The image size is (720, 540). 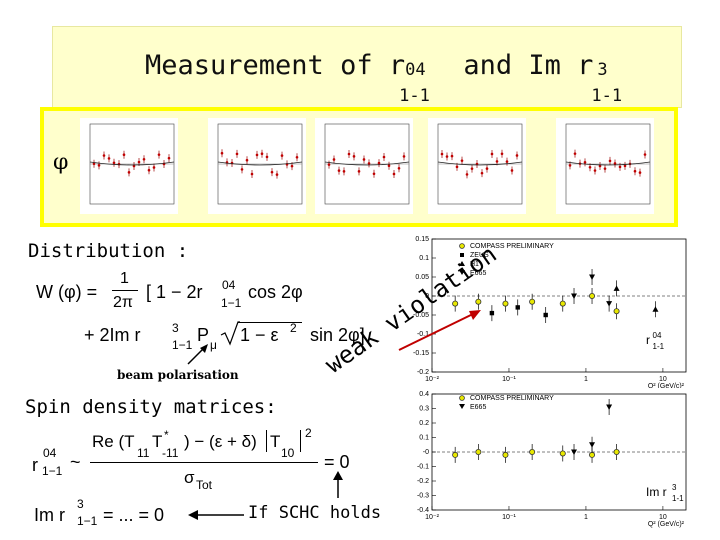 I want to click on legend-label: E665, so click(x=478, y=273).